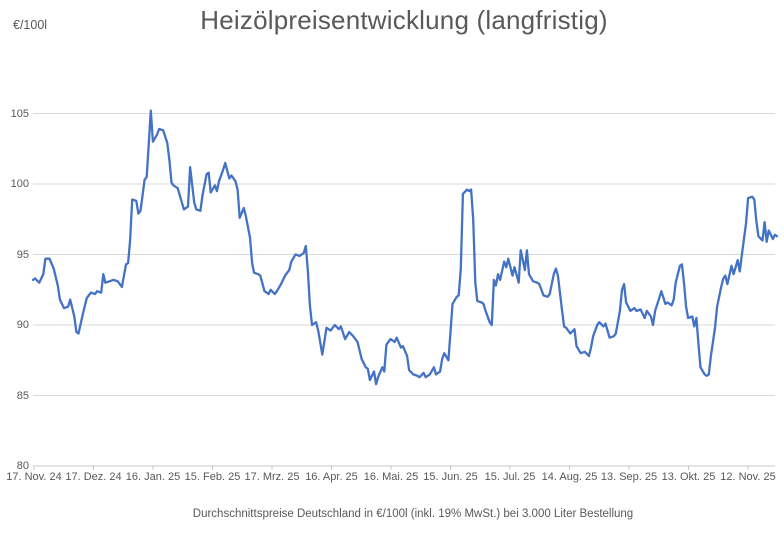 This screenshot has width=784, height=537. What do you see at coordinates (212, 477) in the screenshot?
I see `x-tick-label: 15. Feb. 25` at bounding box center [212, 477].